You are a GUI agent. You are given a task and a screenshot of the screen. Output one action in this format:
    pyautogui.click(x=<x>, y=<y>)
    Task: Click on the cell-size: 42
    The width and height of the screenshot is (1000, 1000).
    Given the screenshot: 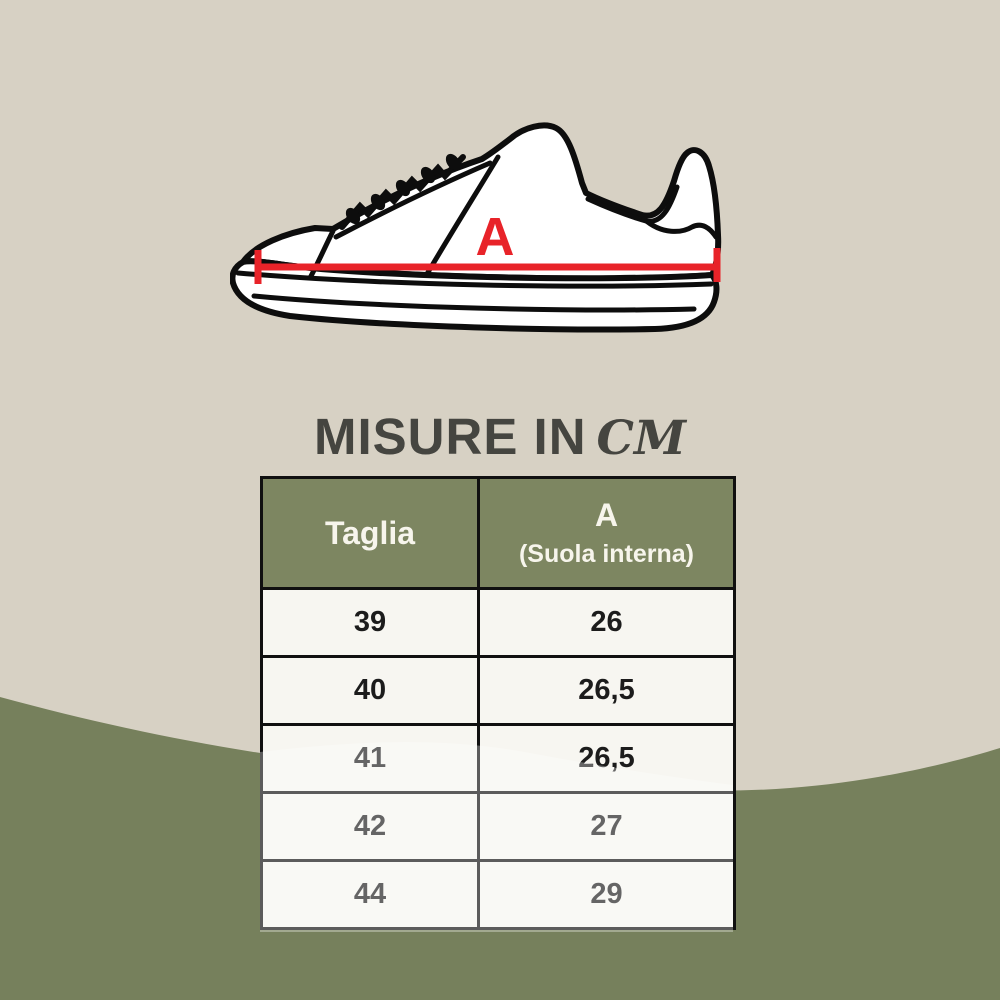 What is the action you would take?
    pyautogui.click(x=370, y=826)
    